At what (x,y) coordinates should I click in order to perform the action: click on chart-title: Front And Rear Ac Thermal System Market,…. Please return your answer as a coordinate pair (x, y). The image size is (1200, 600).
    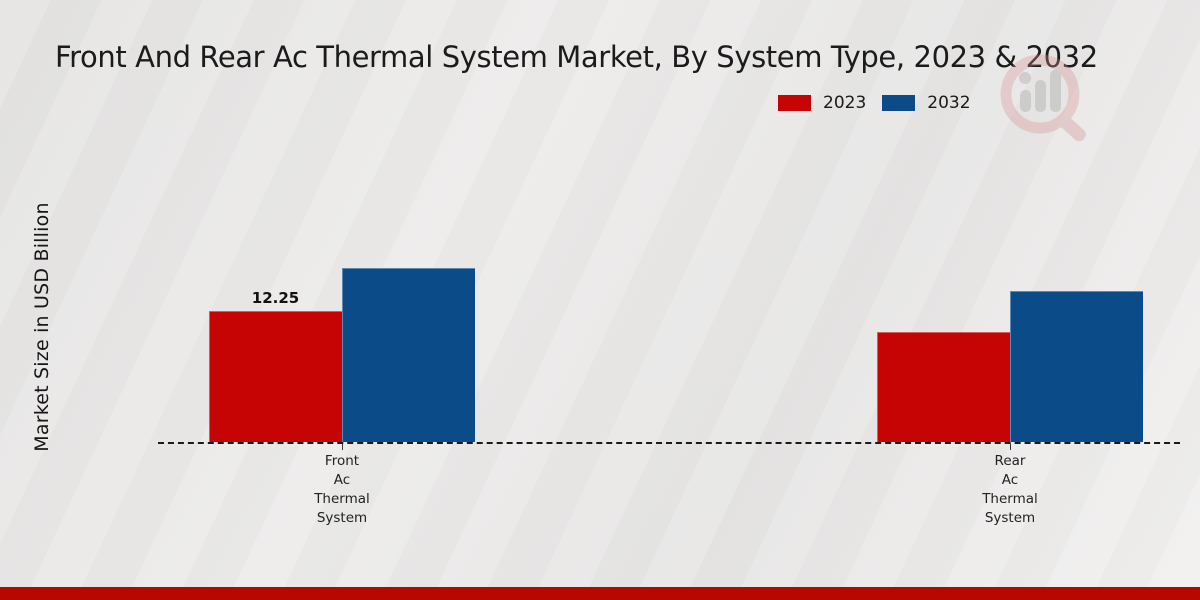
    Looking at the image, I should click on (576, 57).